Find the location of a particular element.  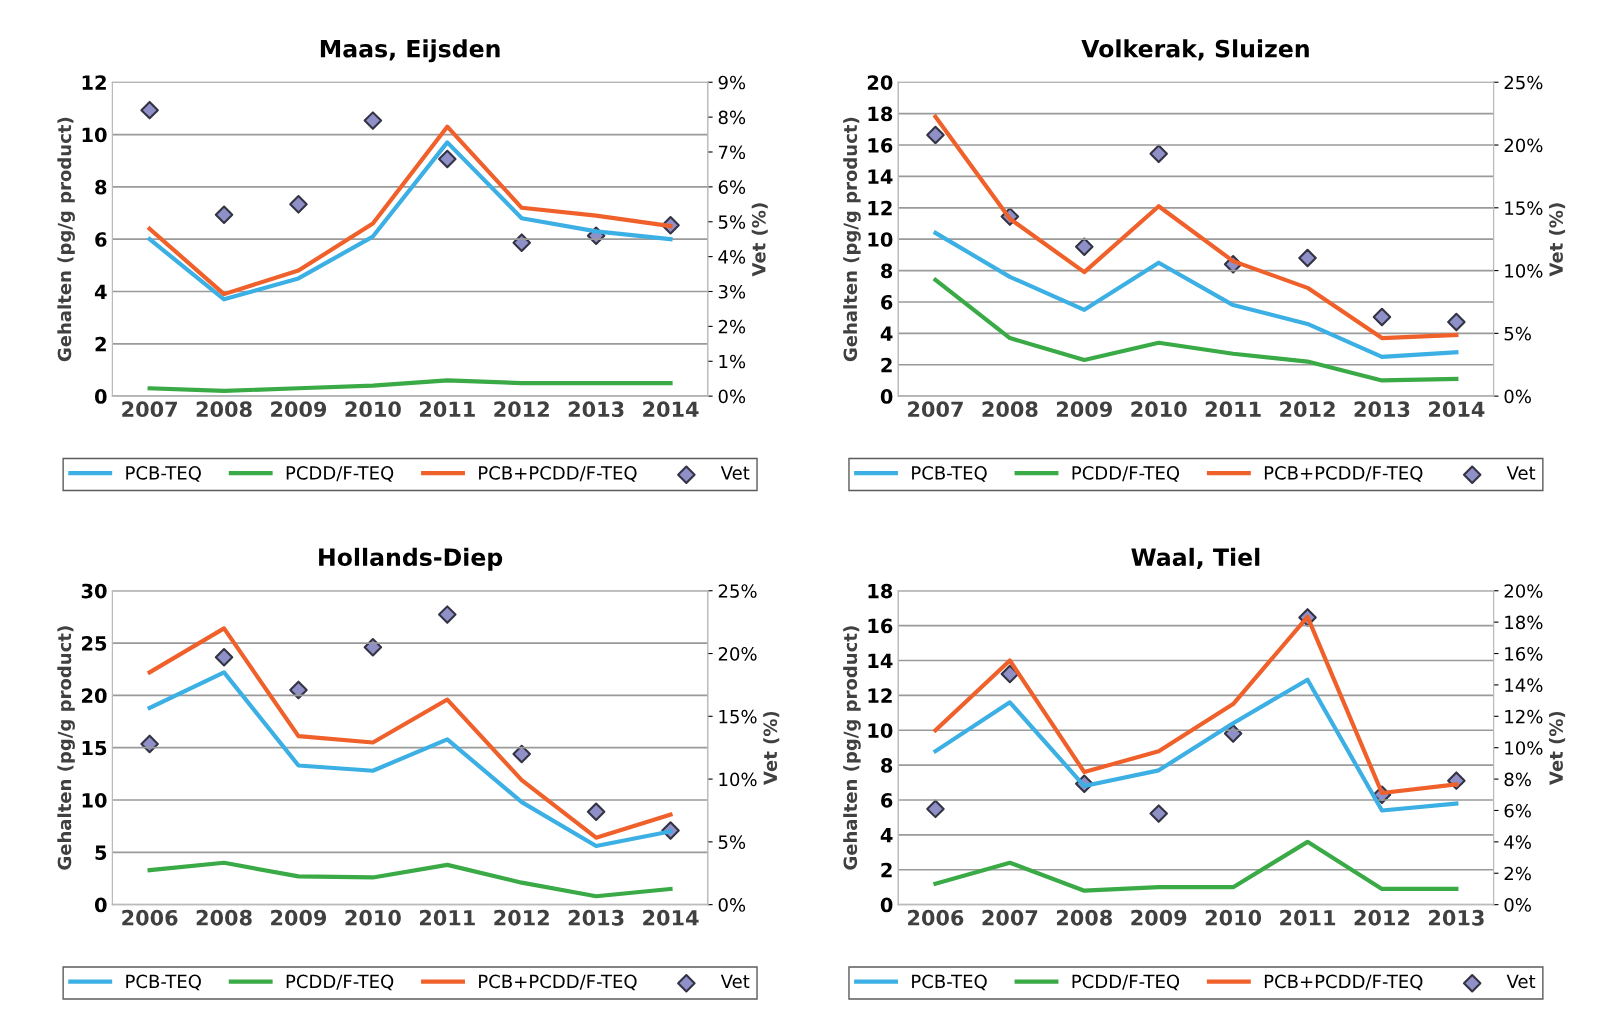

y-tick-label: 25 is located at coordinates (94, 643).